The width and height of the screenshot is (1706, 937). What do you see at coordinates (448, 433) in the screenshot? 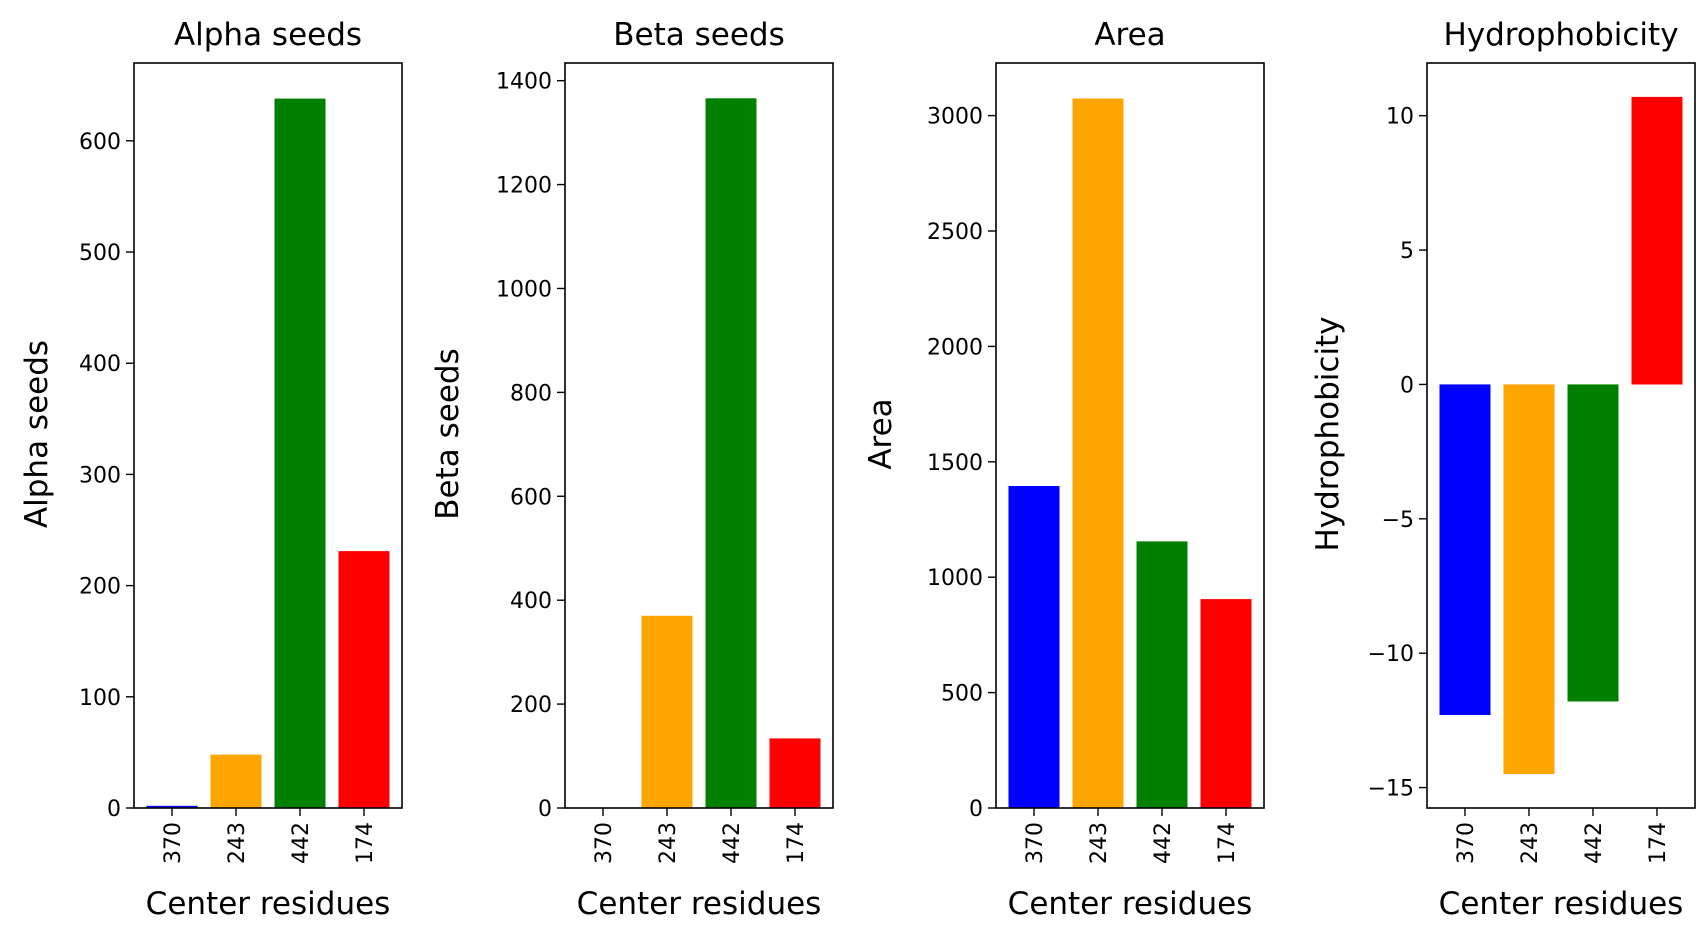
I see `y-axis-label: Beta seeds` at bounding box center [448, 433].